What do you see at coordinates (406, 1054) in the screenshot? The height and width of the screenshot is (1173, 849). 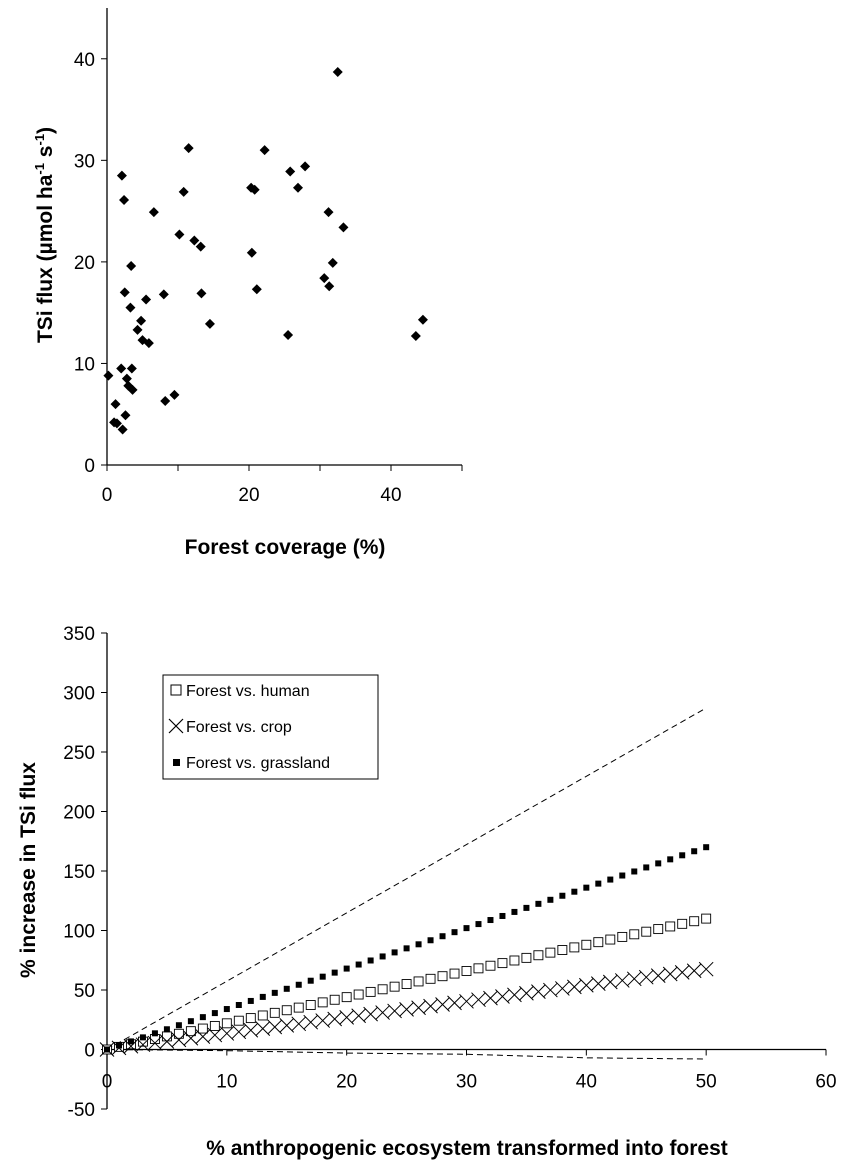 I see `increase-bound-line-lower` at bounding box center [406, 1054].